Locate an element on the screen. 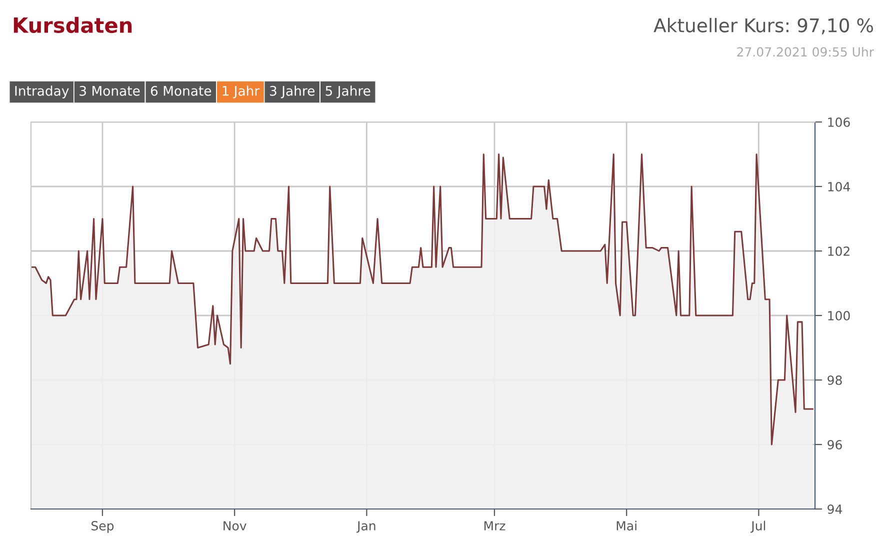 The height and width of the screenshot is (551, 885). y-tick-label: 106 is located at coordinates (839, 122).